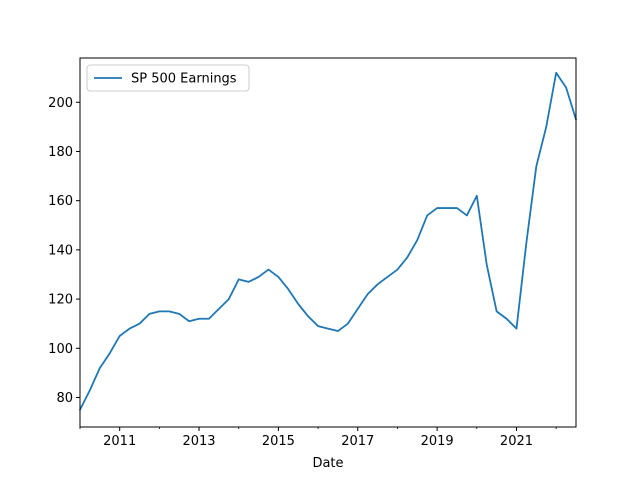 This screenshot has width=640, height=480. Describe the element at coordinates (516, 441) in the screenshot. I see `x-tick-label: 2021` at that location.